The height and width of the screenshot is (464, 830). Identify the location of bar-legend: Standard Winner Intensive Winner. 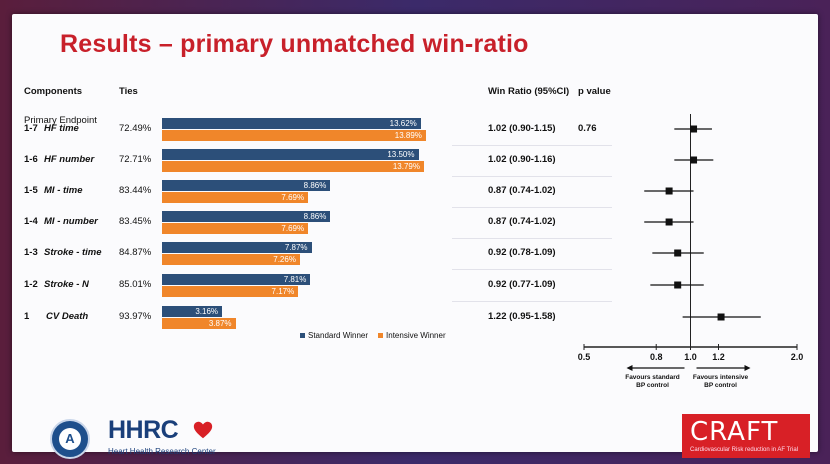
(373, 335).